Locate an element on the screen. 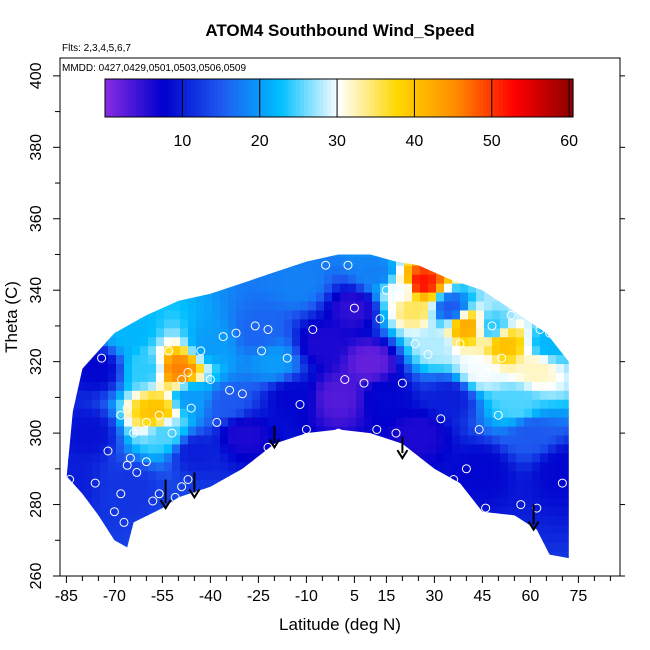  colorbar-ticks: 10 20 30 40 50 60 is located at coordinates (375, 114).